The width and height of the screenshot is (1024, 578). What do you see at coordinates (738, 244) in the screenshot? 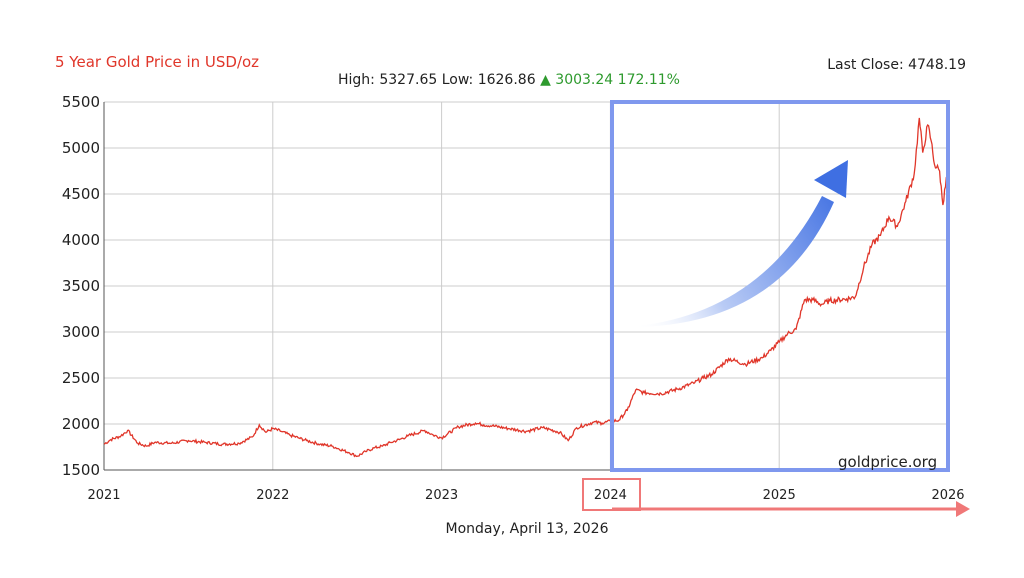
I see `arrow-up-right-icon` at bounding box center [738, 244].